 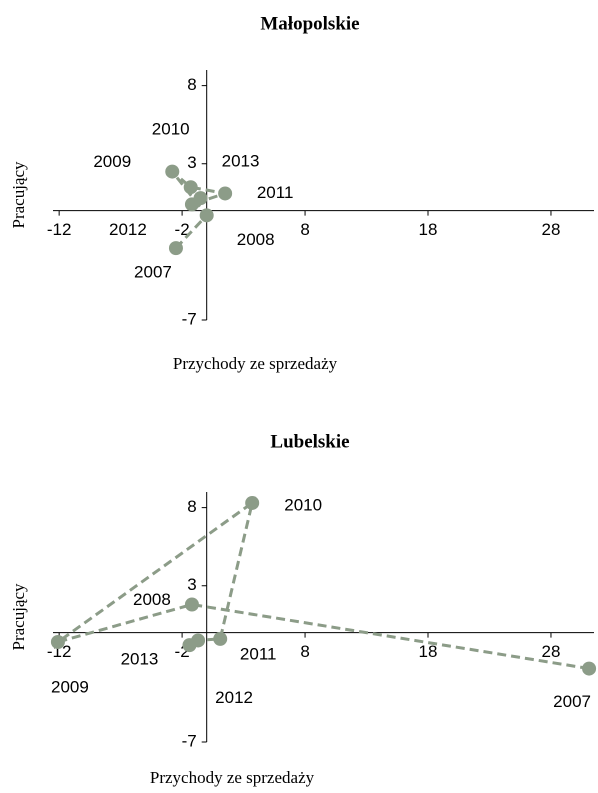 What do you see at coordinates (182, 229) in the screenshot?
I see `x-tick-label: -2` at bounding box center [182, 229].